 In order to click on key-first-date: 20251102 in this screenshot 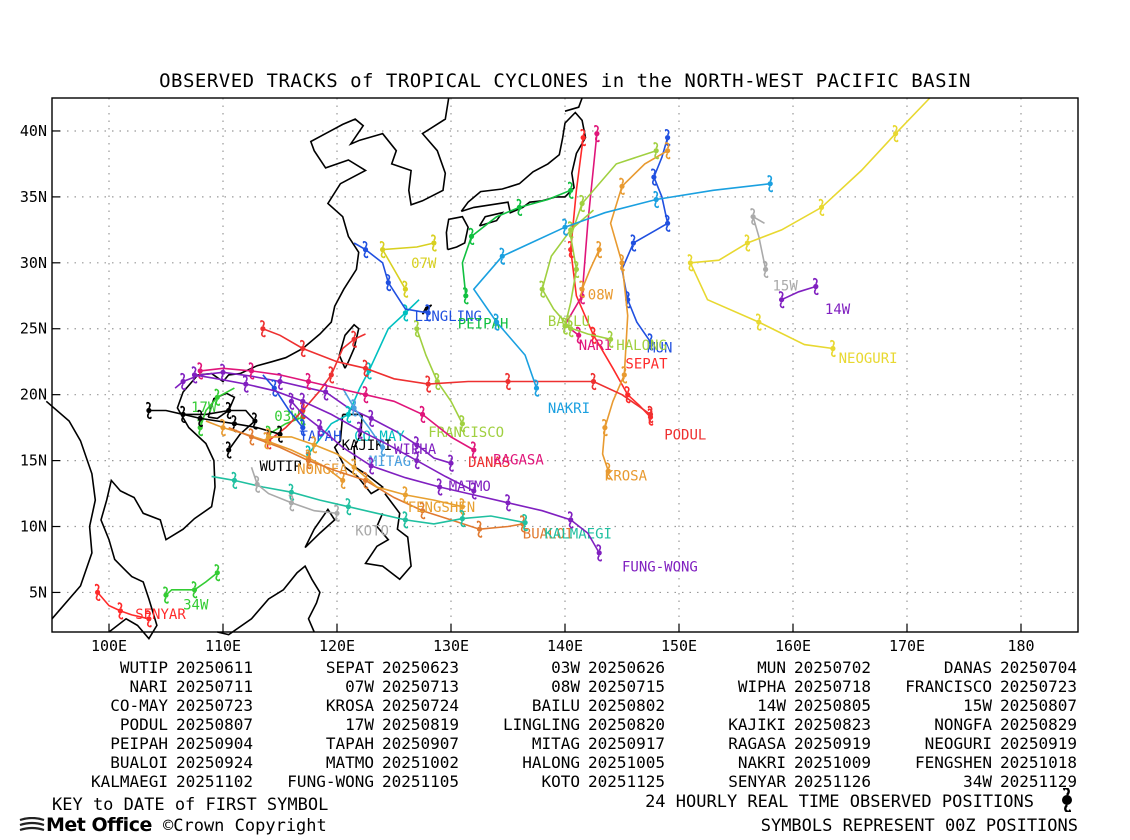, I will do `click(215, 781)`.